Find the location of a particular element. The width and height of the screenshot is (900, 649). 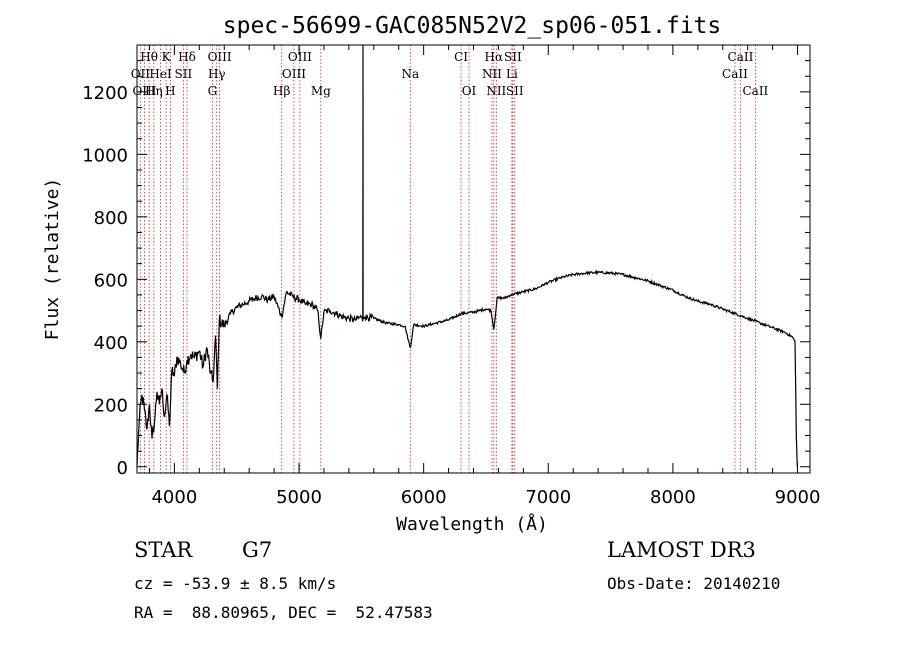

spectral-line-label: Mg is located at coordinates (321, 91).